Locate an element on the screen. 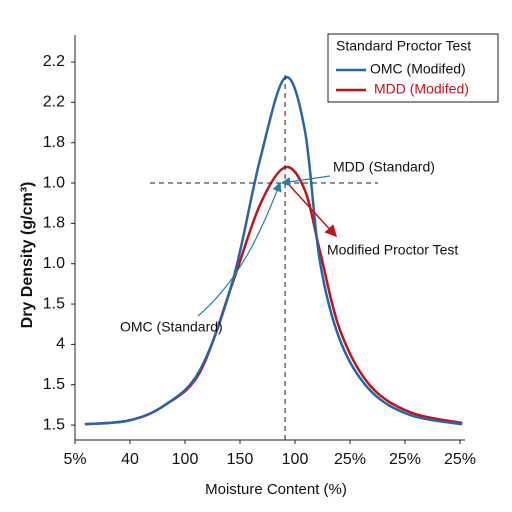 The width and height of the screenshot is (512, 512). annotation: Modified Proctor Test is located at coordinates (392, 250).